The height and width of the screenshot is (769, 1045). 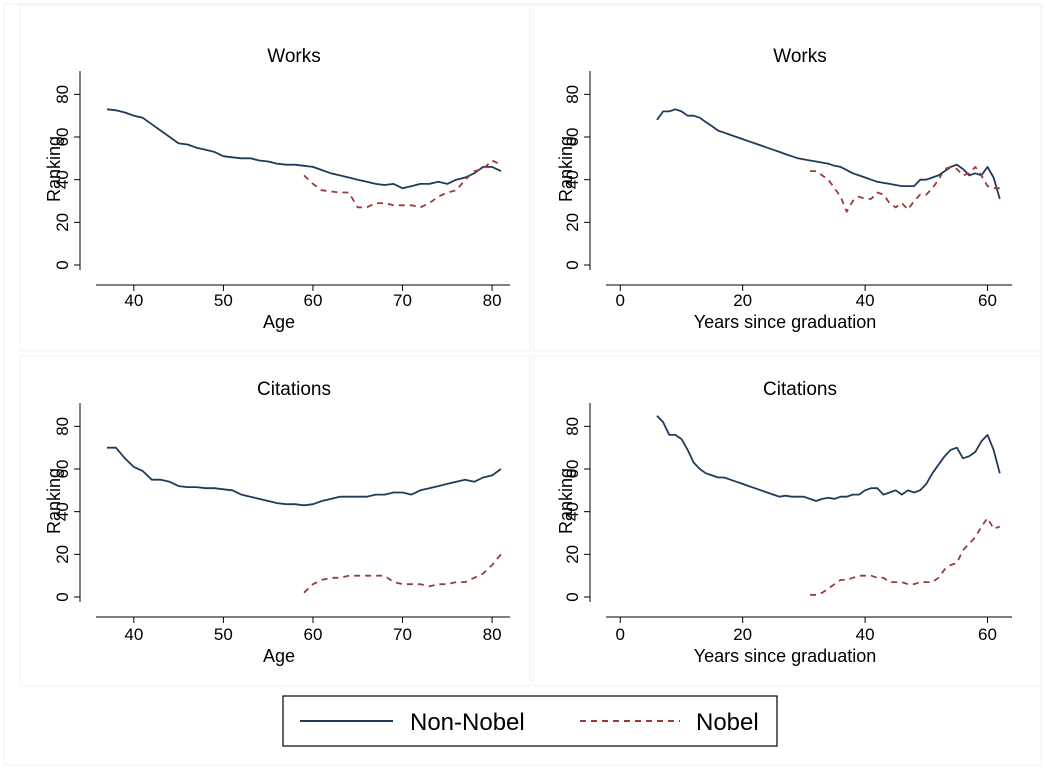 I want to click on legend-label-nobel: Nobel, so click(x=727, y=722).